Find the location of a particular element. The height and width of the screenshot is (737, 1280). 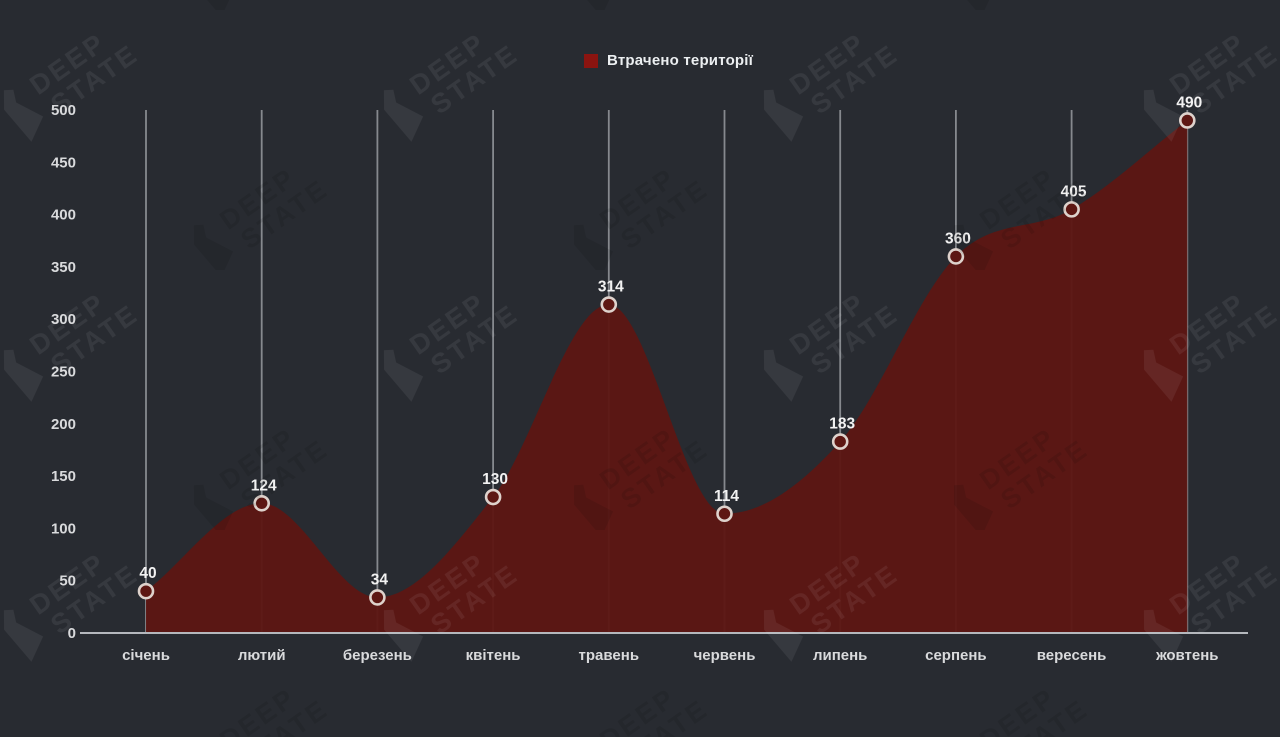

legend-label: Втрачено території is located at coordinates (680, 60).